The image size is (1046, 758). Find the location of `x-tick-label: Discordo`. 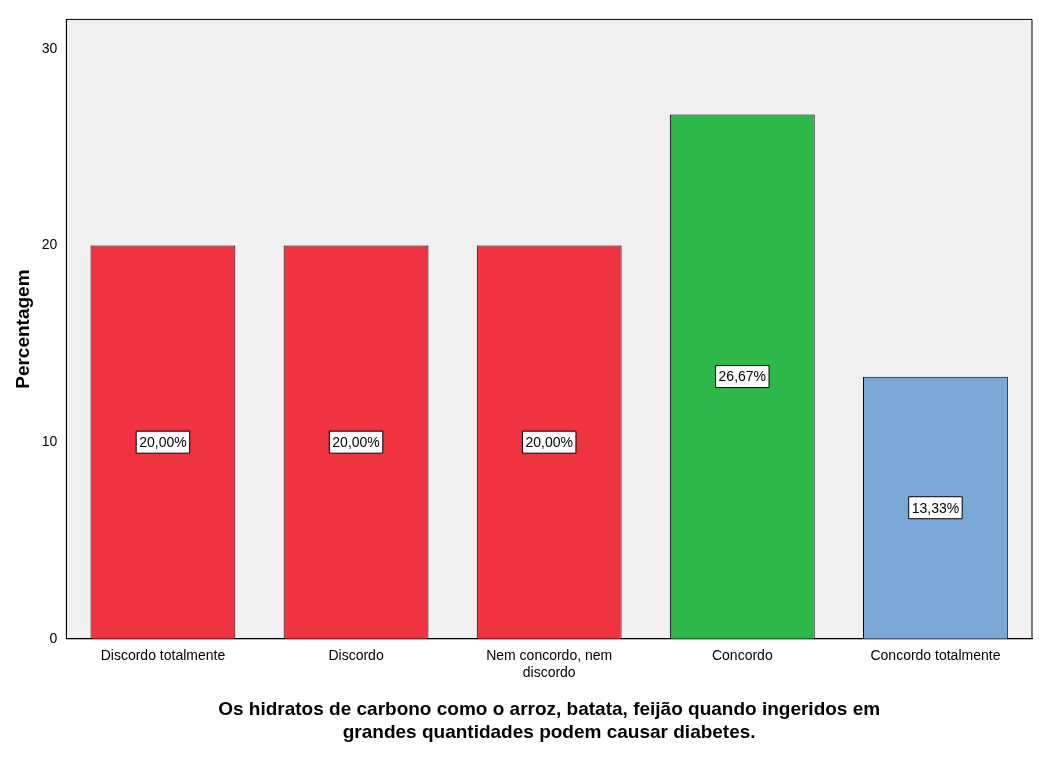

x-tick-label: Discordo is located at coordinates (356, 655).